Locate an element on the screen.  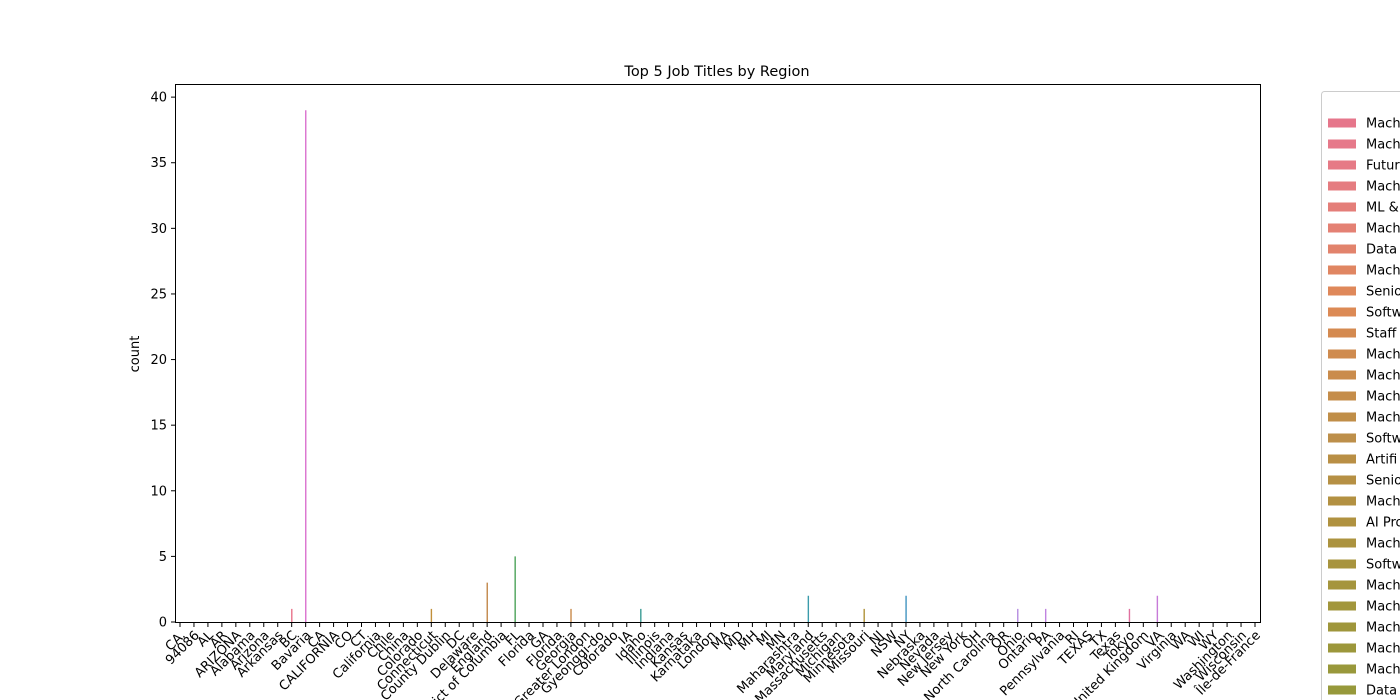
y-axis-ticks: 0 5 10 15 20 25 30 35 40 is located at coordinates (163, 361).